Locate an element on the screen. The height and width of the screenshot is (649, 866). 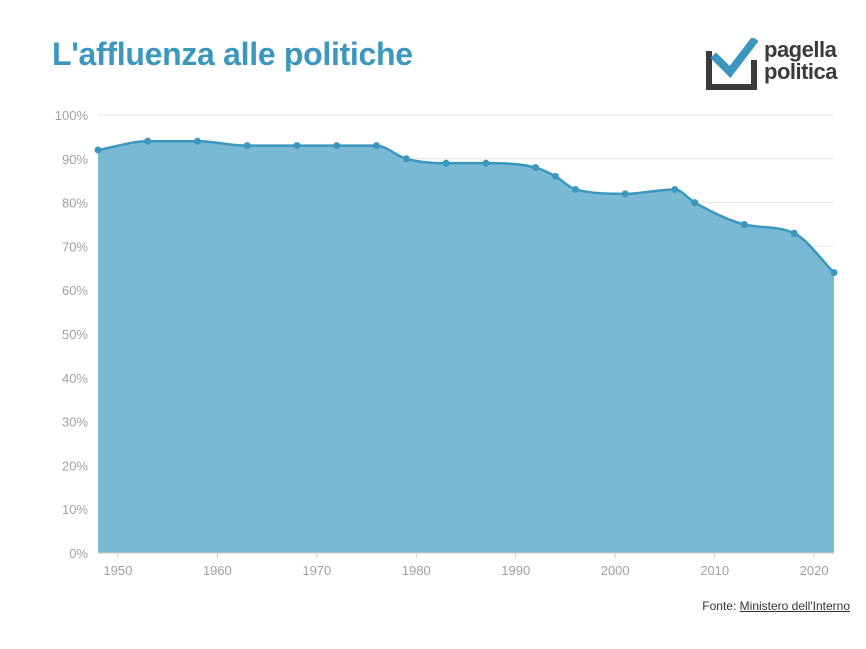
y-tick-label: 40% is located at coordinates (75, 378).